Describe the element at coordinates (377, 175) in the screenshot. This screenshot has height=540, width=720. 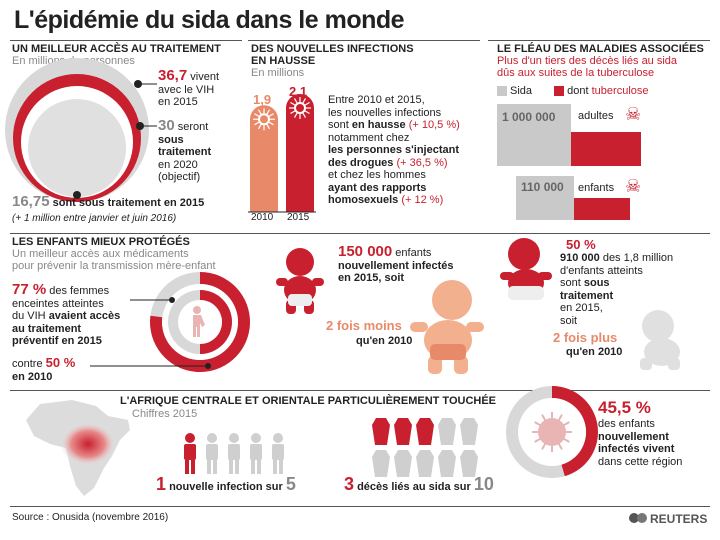
I see `s2-text: et chez les hommes` at that location.